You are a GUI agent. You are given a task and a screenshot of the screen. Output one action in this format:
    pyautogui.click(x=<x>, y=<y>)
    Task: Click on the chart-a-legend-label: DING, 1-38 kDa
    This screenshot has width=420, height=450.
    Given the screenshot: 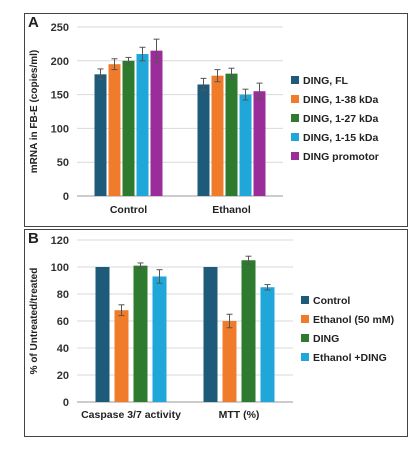 What is the action you would take?
    pyautogui.click(x=340, y=100)
    